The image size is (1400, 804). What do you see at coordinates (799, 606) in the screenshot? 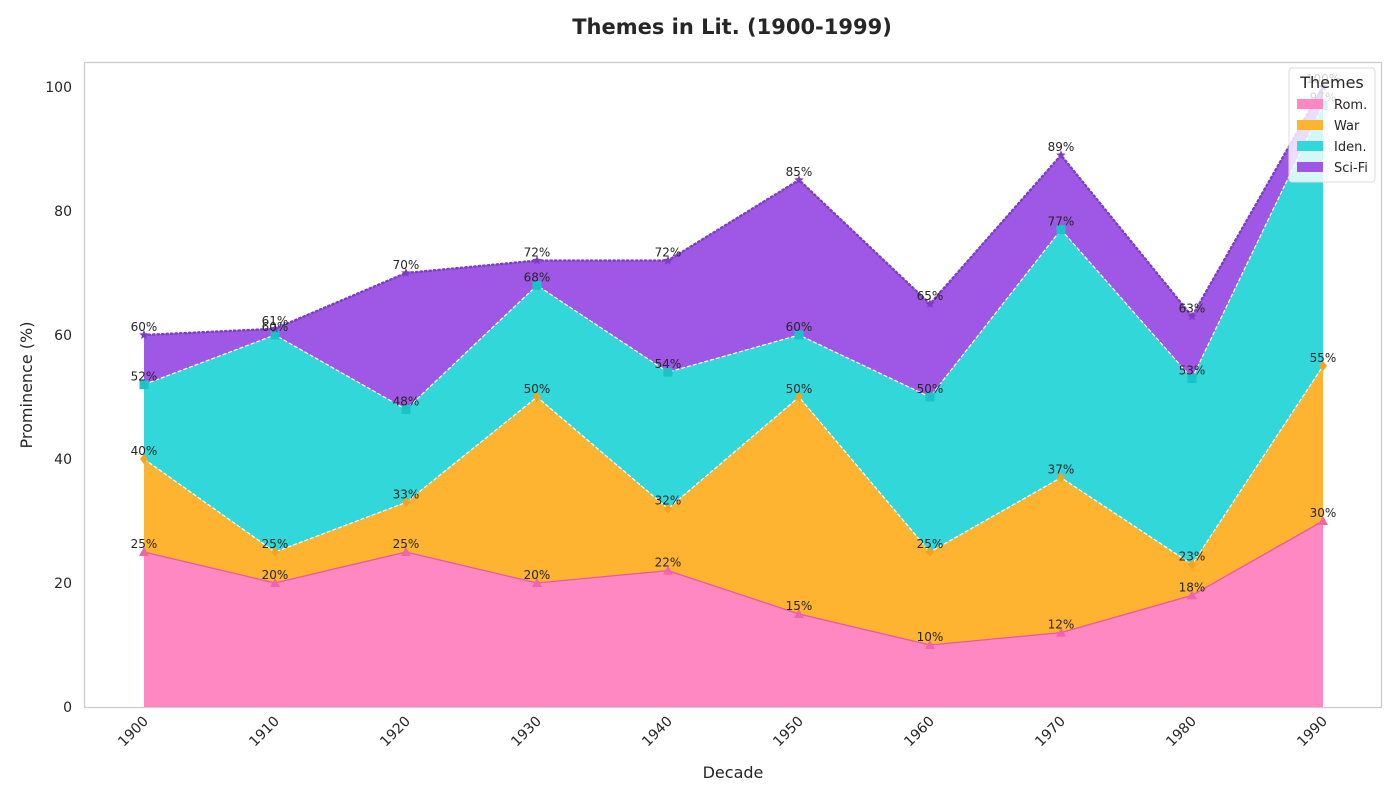
I see `data-label-rom-1950: 15%` at bounding box center [799, 606].